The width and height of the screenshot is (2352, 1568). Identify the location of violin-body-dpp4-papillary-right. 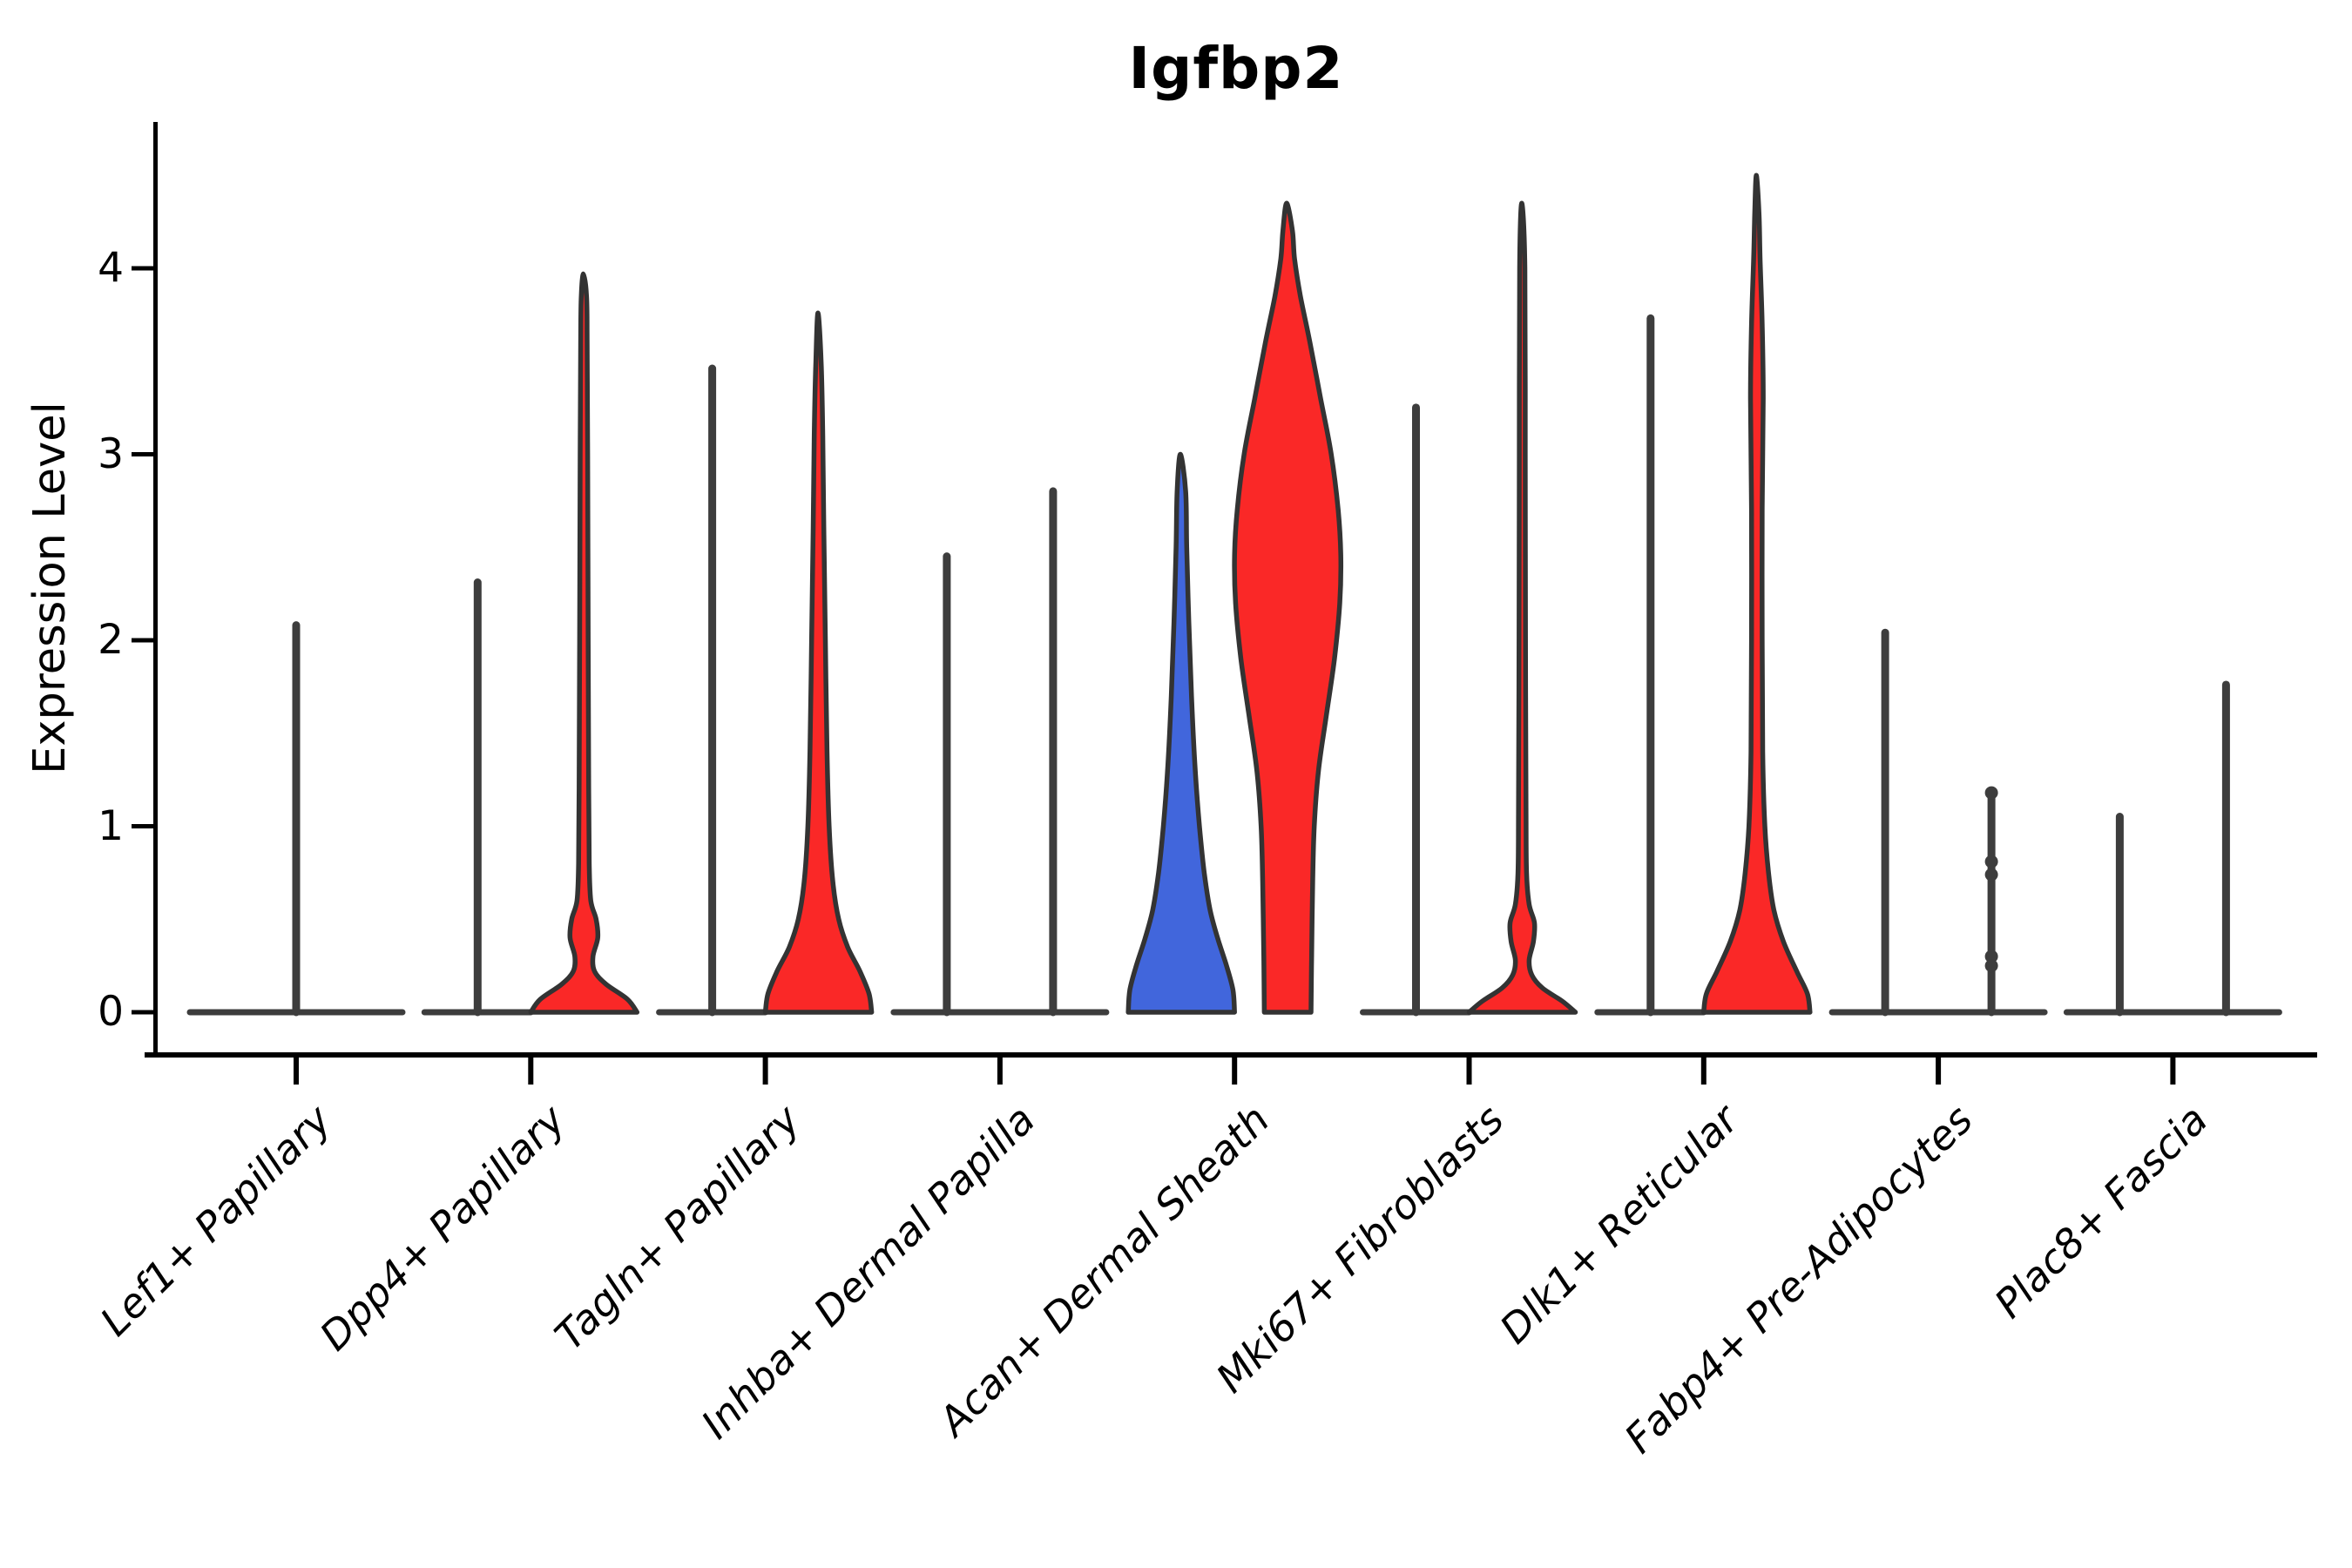
(584, 643).